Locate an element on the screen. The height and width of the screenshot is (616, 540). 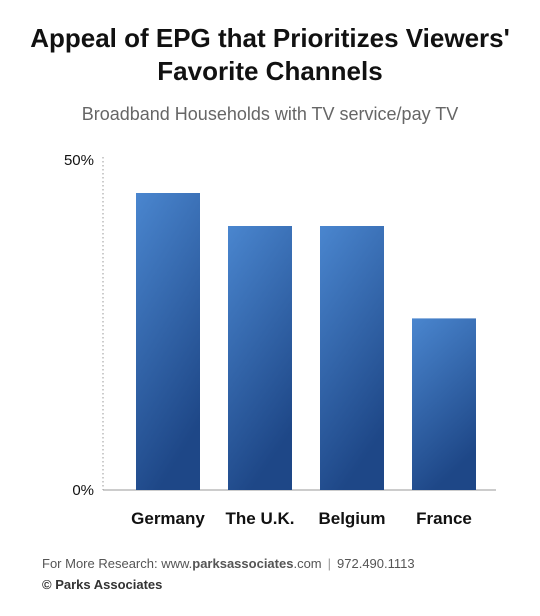
x-tick-label: Germany is located at coordinates (168, 518).